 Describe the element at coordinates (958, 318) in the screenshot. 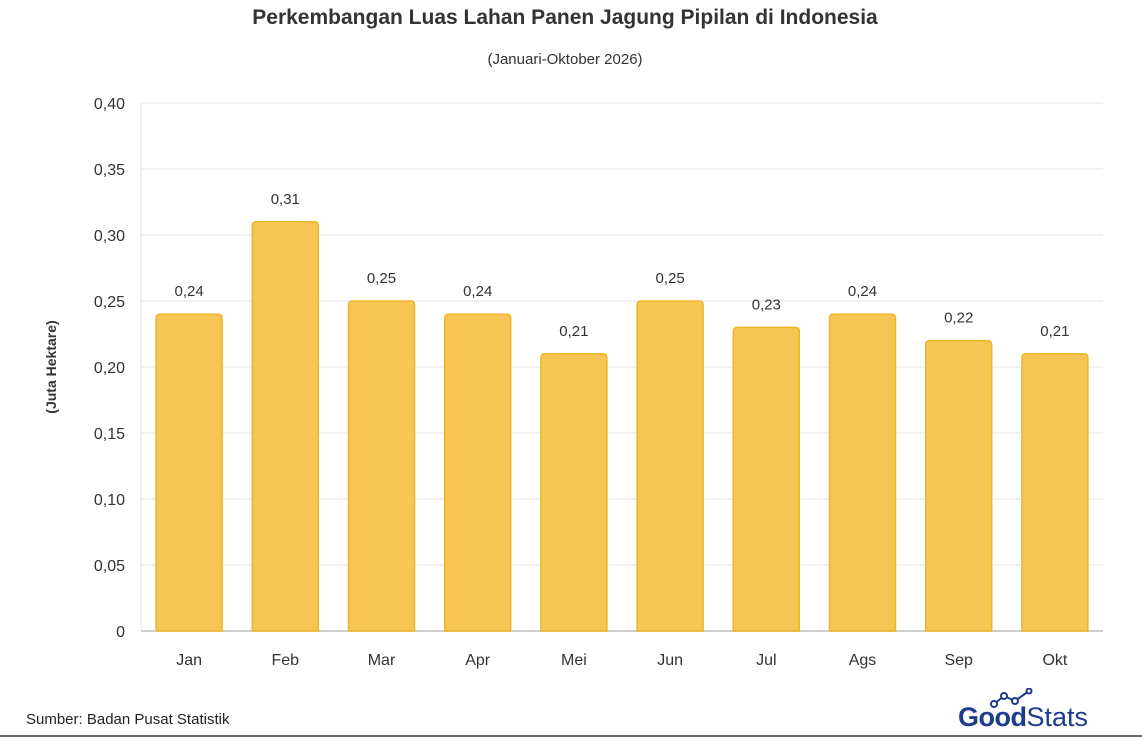

I see `bar-value-label: 0,22` at that location.